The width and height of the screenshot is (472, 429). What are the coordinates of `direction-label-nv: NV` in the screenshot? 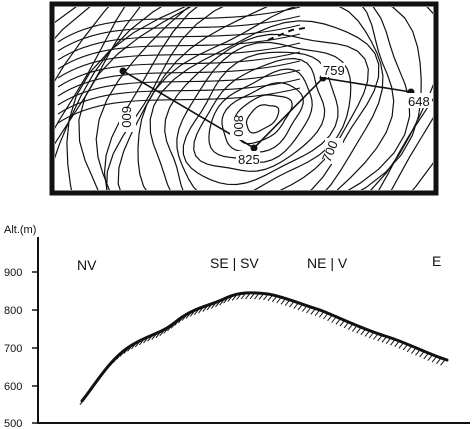 It's located at (87, 265).